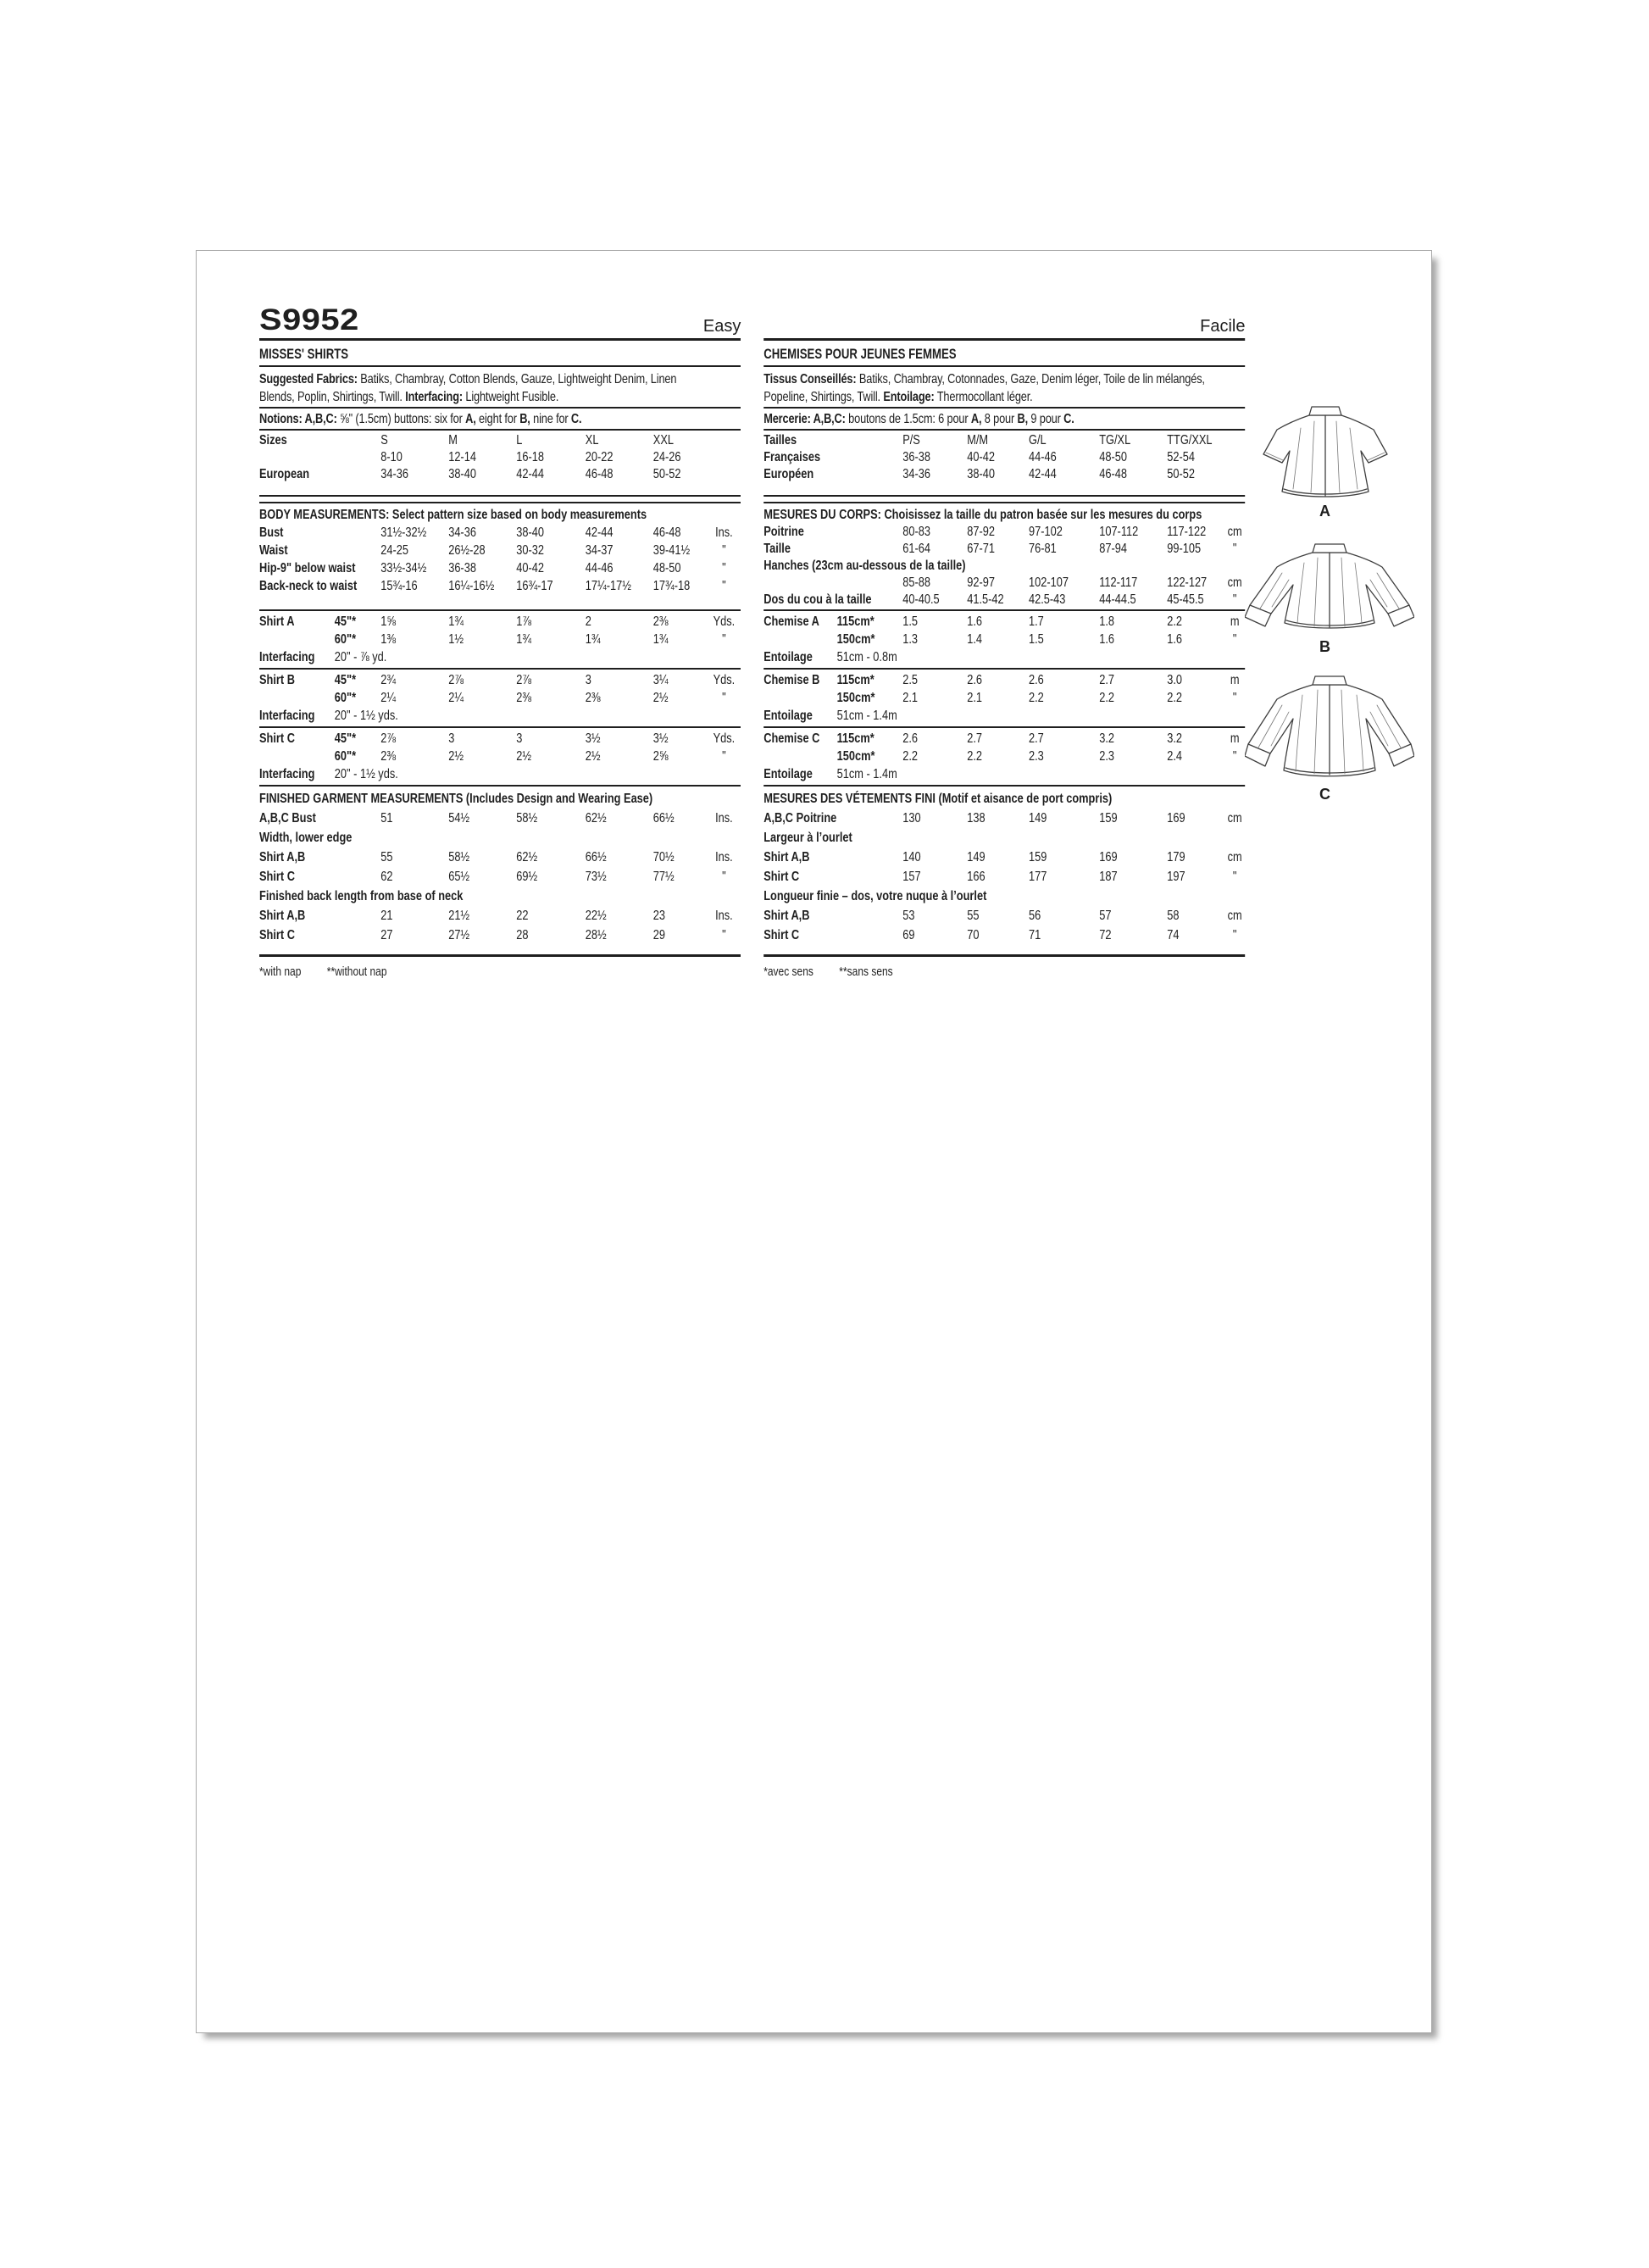  I want to click on text-run: B,, so click(1023, 419).